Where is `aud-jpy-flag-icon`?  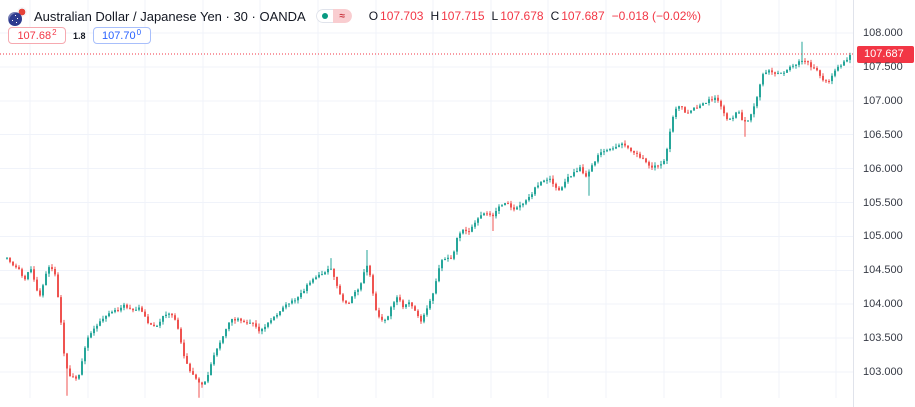 aud-jpy-flag-icon is located at coordinates (17, 16).